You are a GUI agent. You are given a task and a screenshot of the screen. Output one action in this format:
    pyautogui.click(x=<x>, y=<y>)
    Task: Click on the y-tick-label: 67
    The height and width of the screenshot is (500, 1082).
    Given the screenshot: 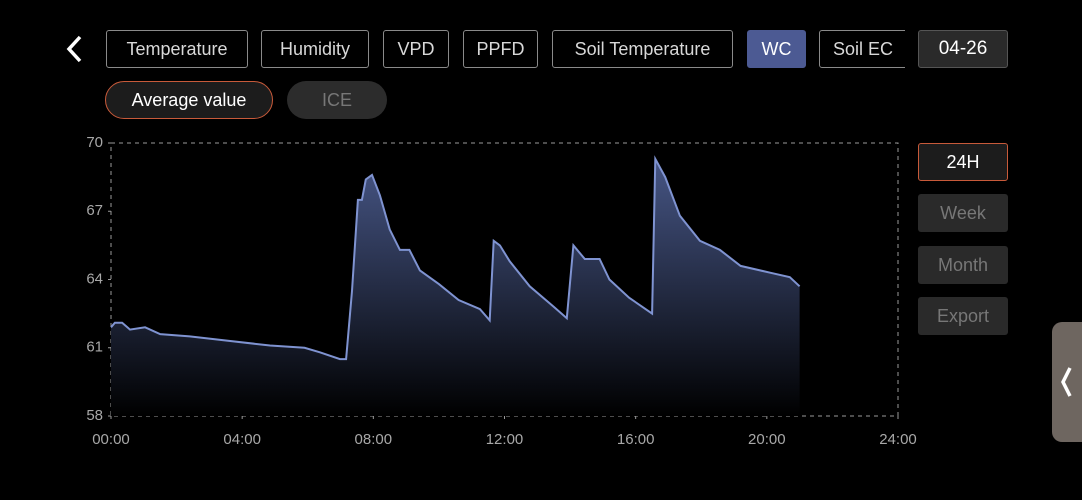 What is the action you would take?
    pyautogui.click(x=94, y=210)
    